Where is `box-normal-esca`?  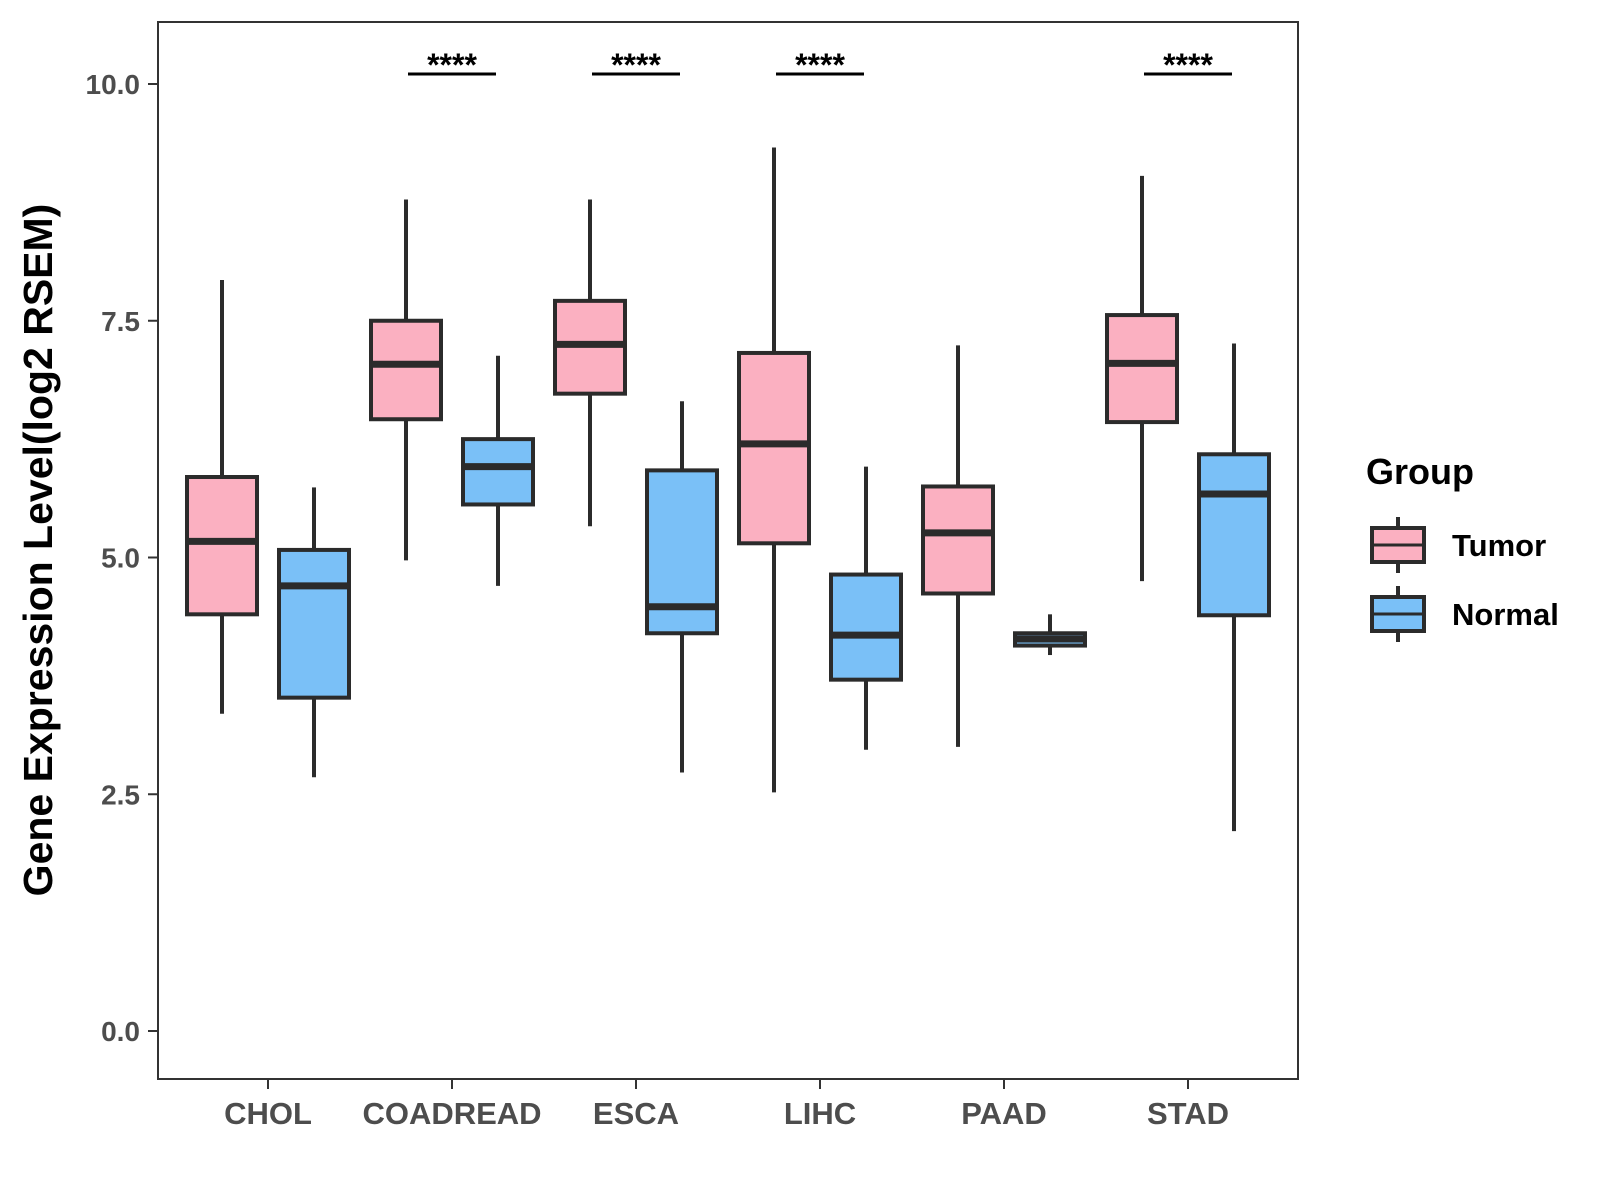
box-normal-esca is located at coordinates (682, 587).